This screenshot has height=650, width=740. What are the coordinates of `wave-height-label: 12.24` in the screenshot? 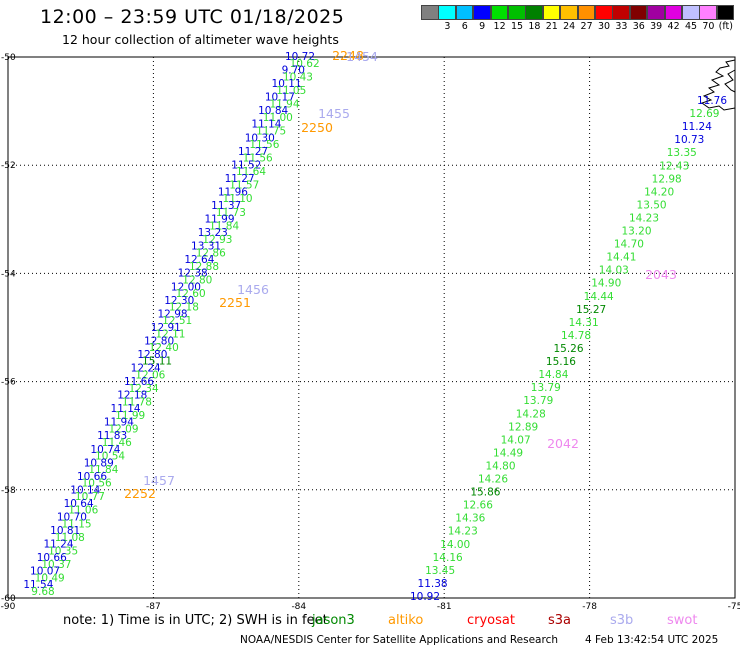 It's located at (146, 369).